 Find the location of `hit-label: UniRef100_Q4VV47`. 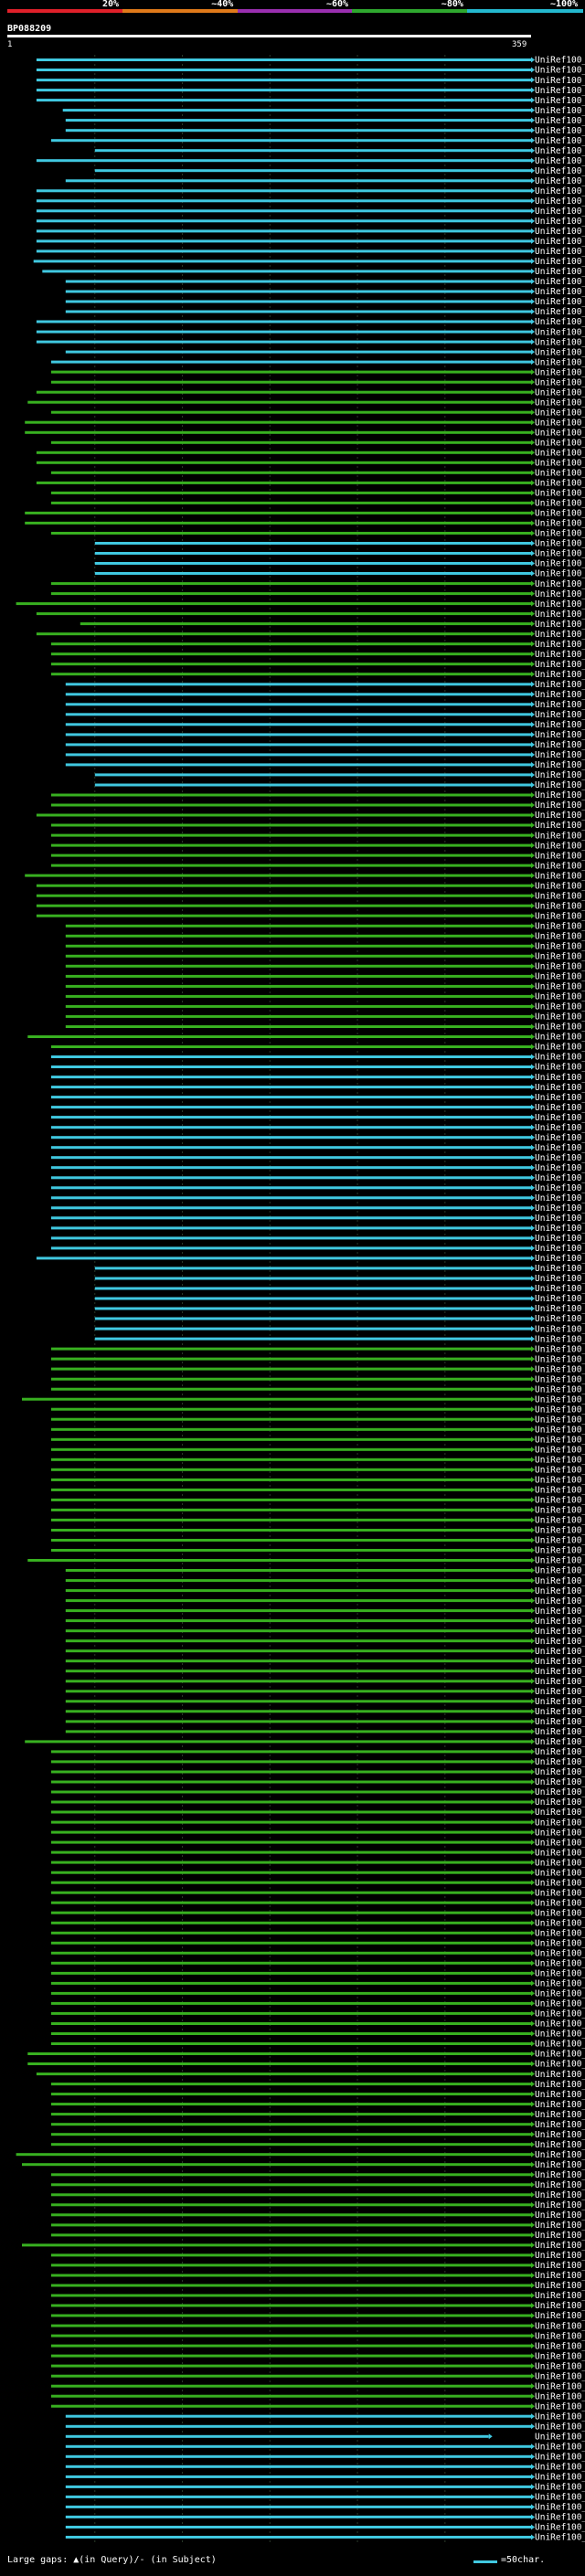

hit-label: UniRef100_Q4VV47 is located at coordinates (560, 2105).